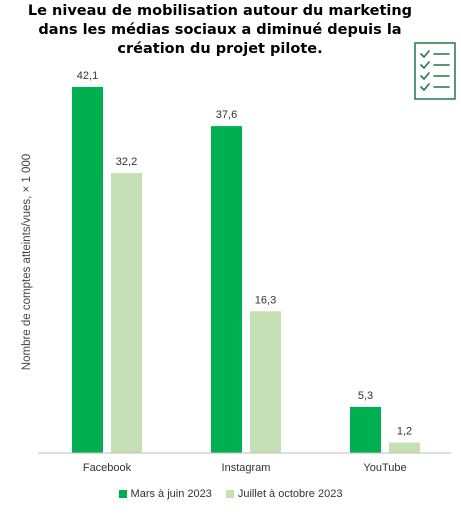 The height and width of the screenshot is (519, 461). I want to click on data-label-youtube-series-1: 5,3, so click(365, 396).